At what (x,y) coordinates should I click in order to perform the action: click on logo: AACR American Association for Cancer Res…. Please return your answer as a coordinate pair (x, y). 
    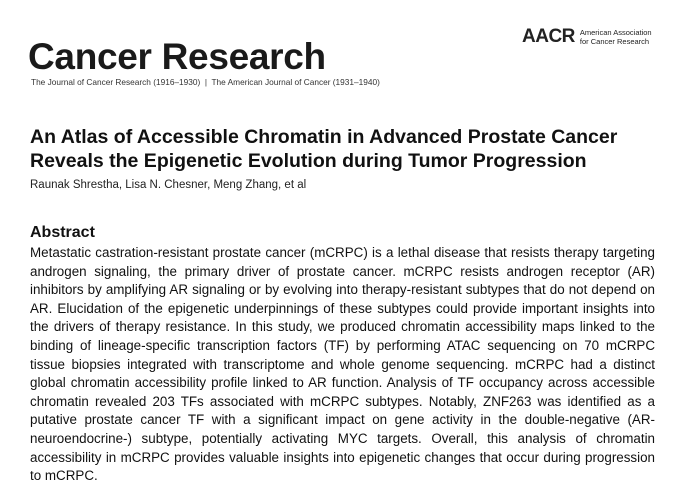
    Looking at the image, I should click on (587, 37).